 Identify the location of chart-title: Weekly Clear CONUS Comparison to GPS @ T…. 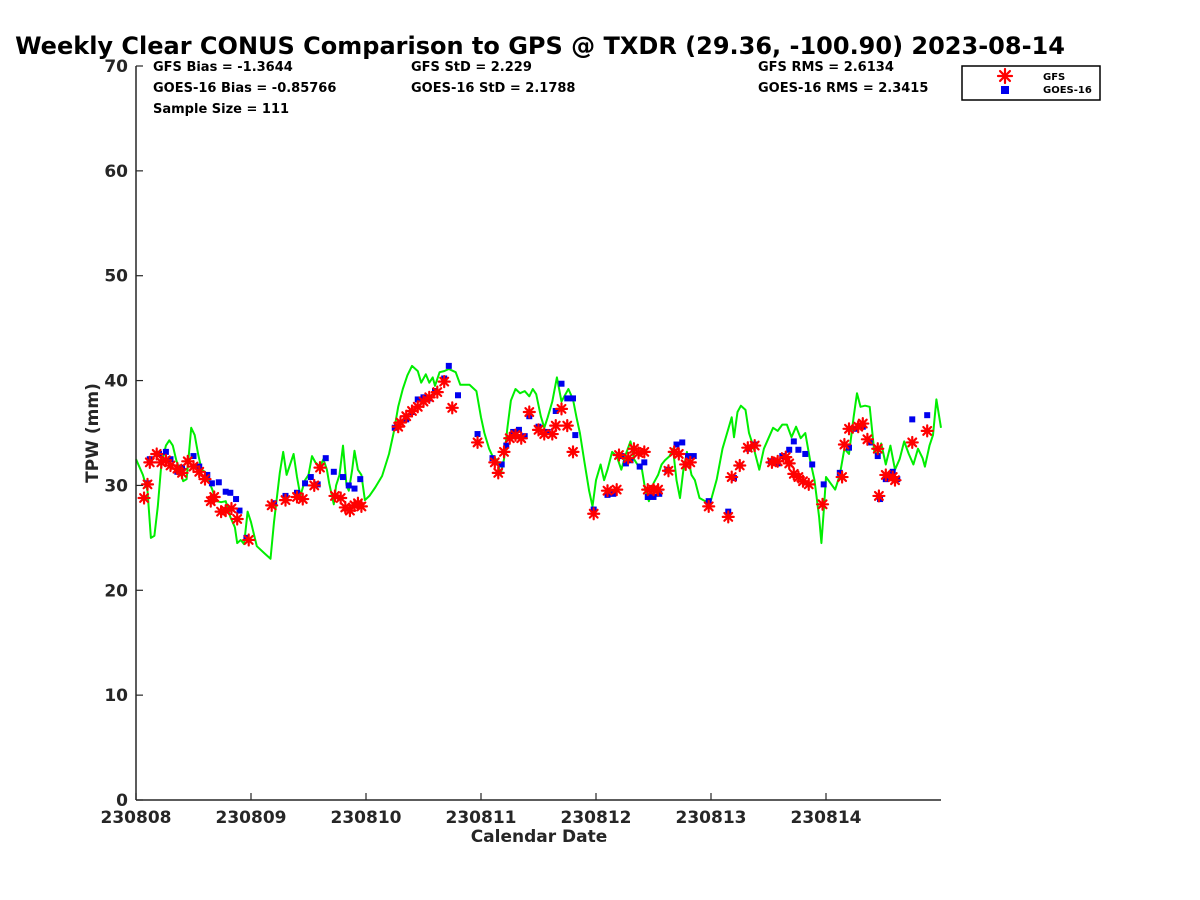
(540, 46).